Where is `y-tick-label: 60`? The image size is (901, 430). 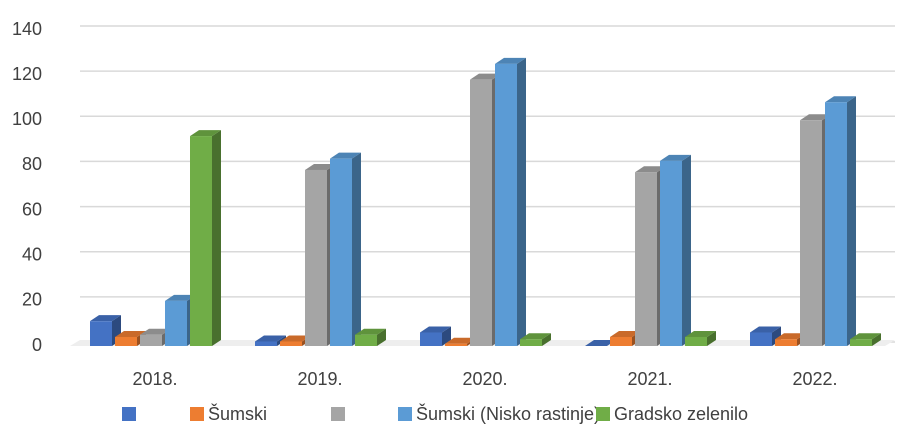
y-tick-label: 60 is located at coordinates (32, 209).